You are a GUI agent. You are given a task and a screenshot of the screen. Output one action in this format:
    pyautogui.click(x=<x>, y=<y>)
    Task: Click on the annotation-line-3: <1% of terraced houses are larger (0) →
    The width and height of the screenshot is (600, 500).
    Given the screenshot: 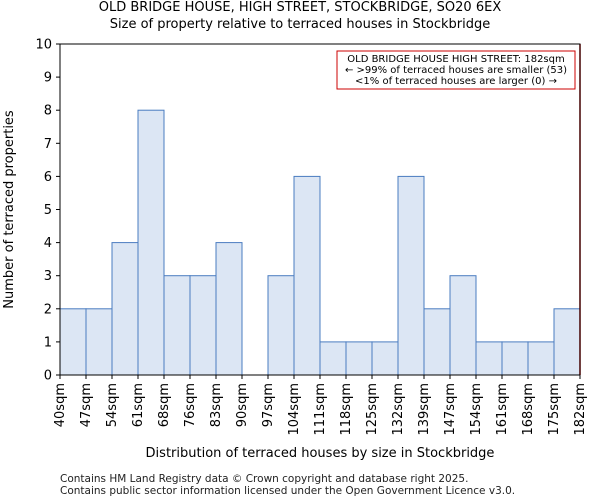 What is the action you would take?
    pyautogui.click(x=456, y=81)
    